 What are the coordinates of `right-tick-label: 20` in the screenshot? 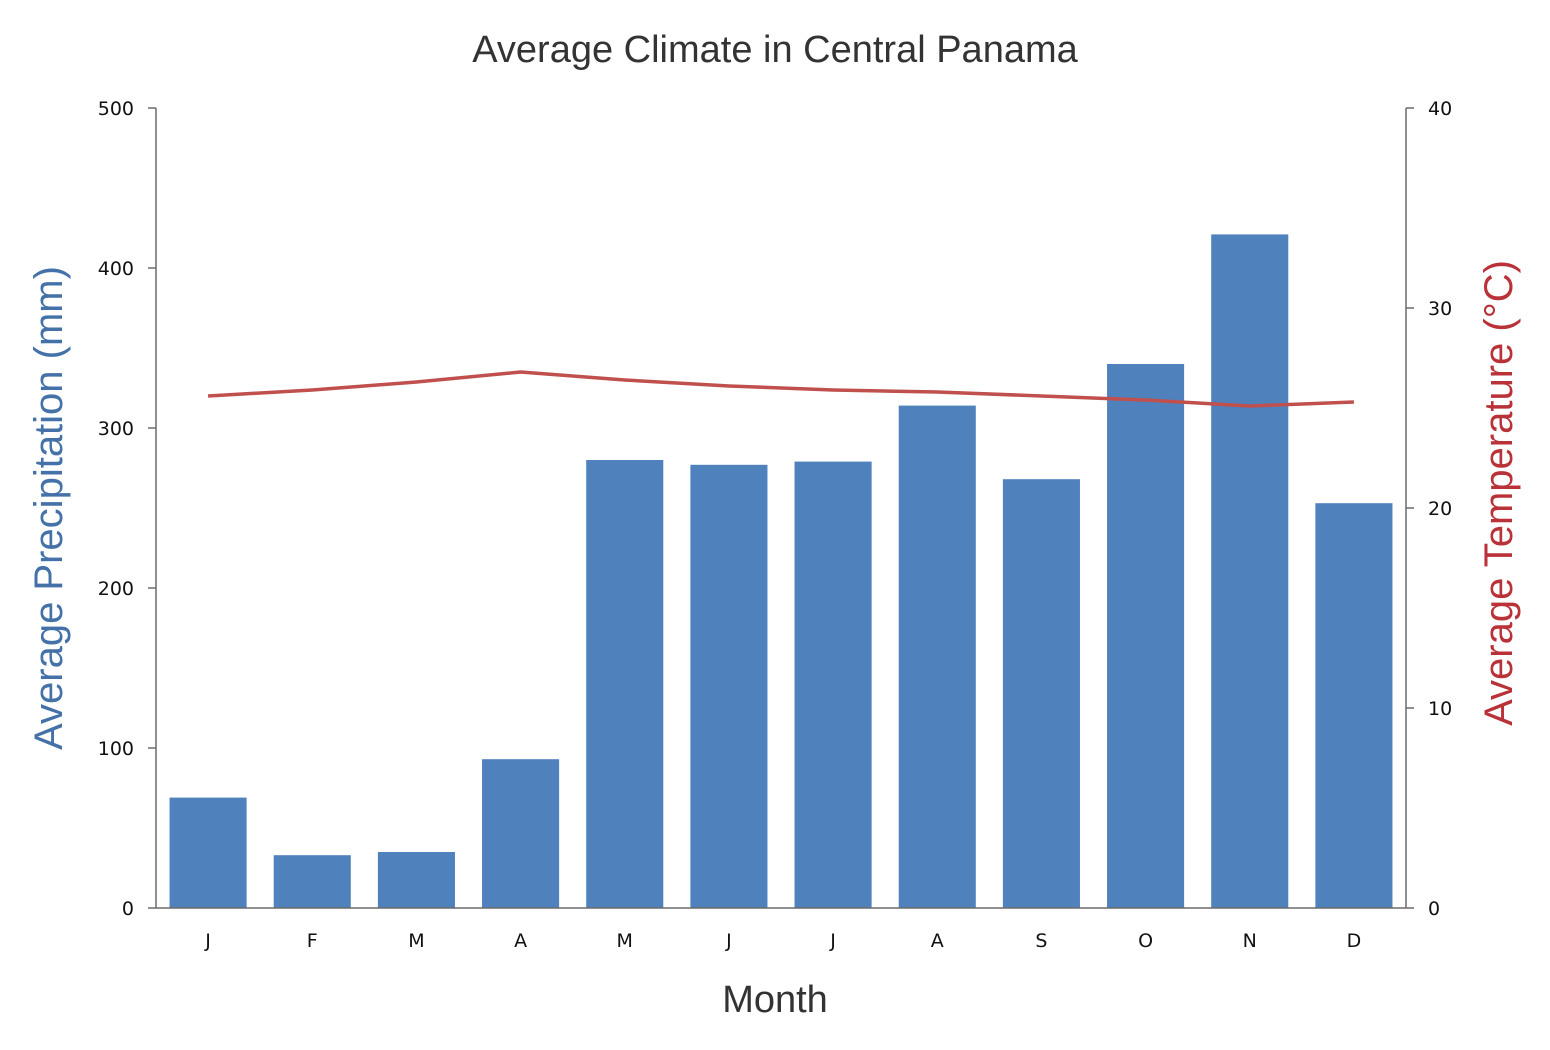 It's located at (1440, 509).